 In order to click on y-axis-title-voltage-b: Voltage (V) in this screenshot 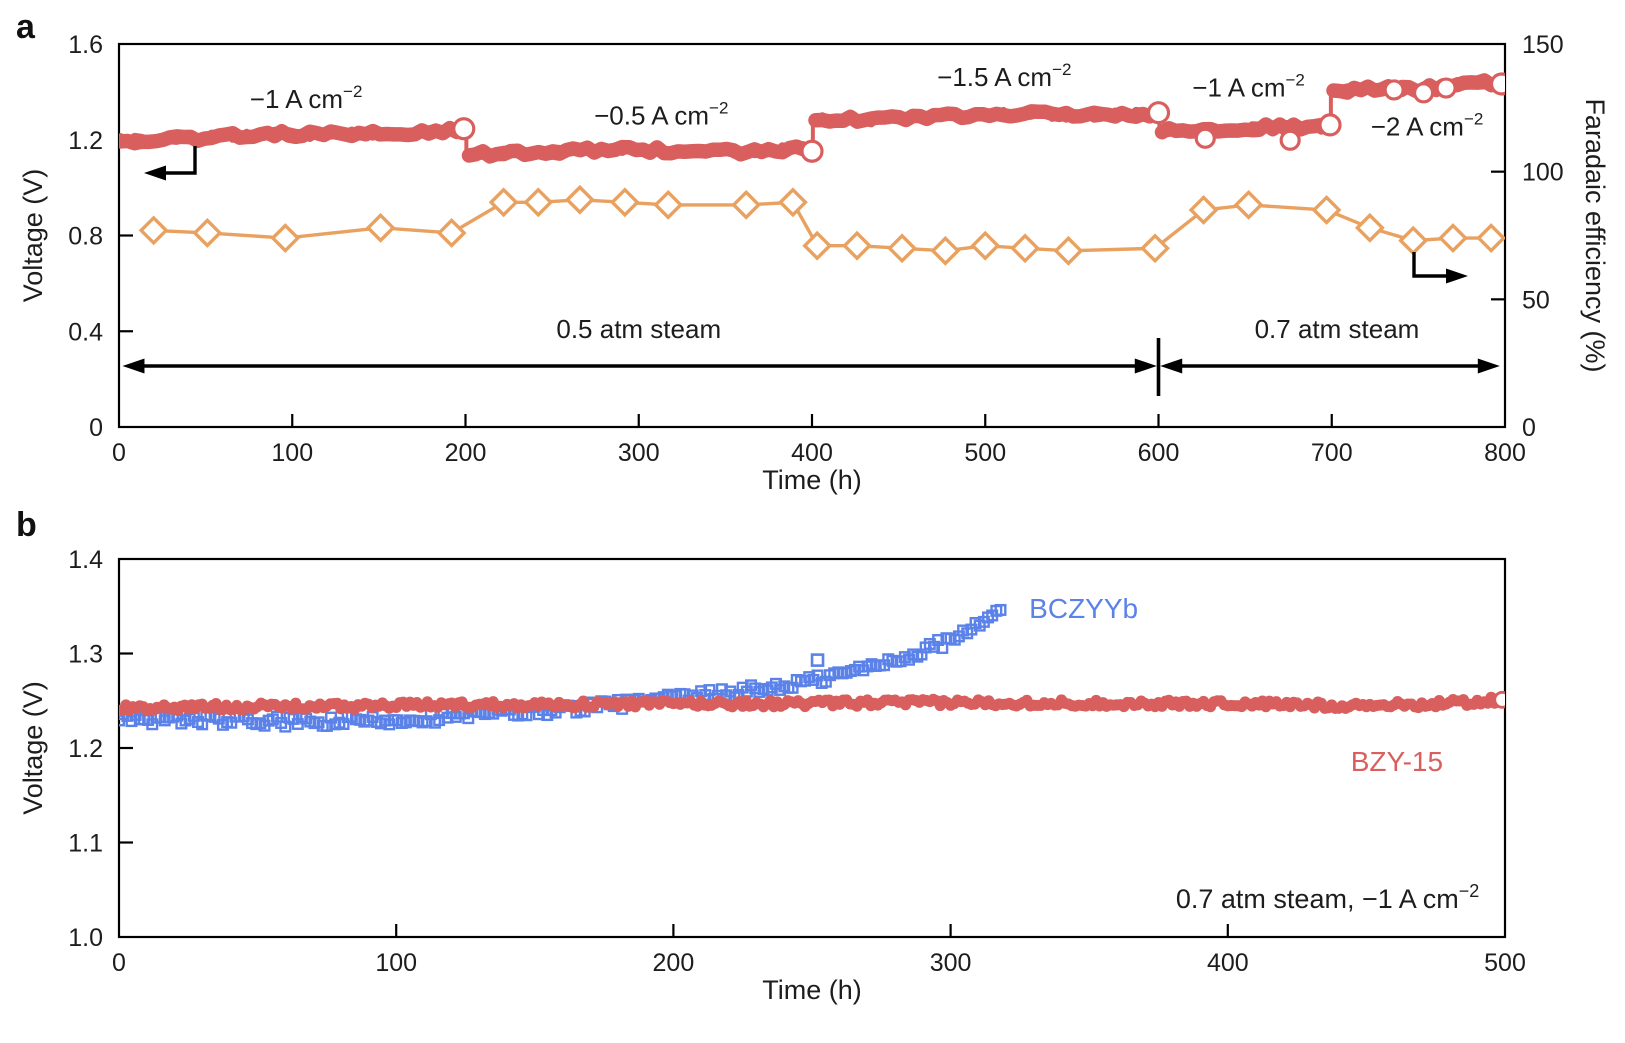, I will do `click(33, 748)`.